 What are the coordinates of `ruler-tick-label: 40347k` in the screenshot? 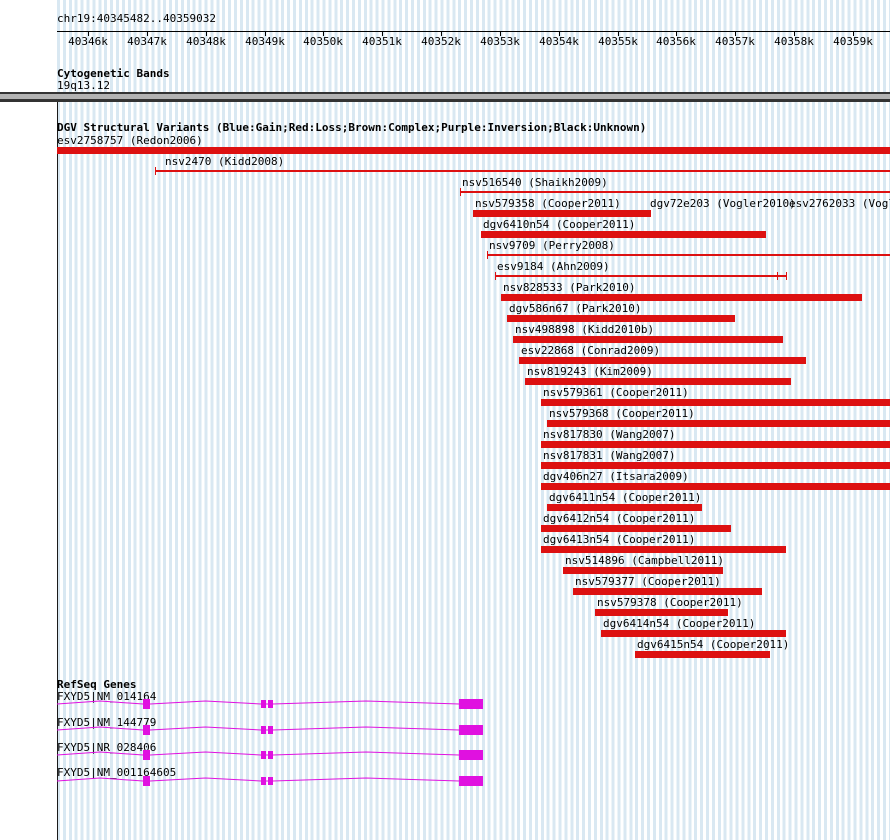 It's located at (147, 41).